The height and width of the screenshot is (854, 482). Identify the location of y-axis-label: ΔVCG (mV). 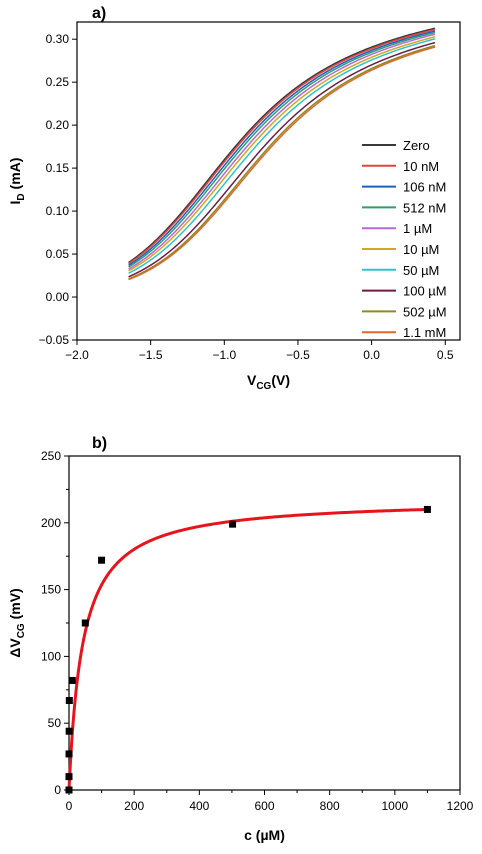
(17, 622).